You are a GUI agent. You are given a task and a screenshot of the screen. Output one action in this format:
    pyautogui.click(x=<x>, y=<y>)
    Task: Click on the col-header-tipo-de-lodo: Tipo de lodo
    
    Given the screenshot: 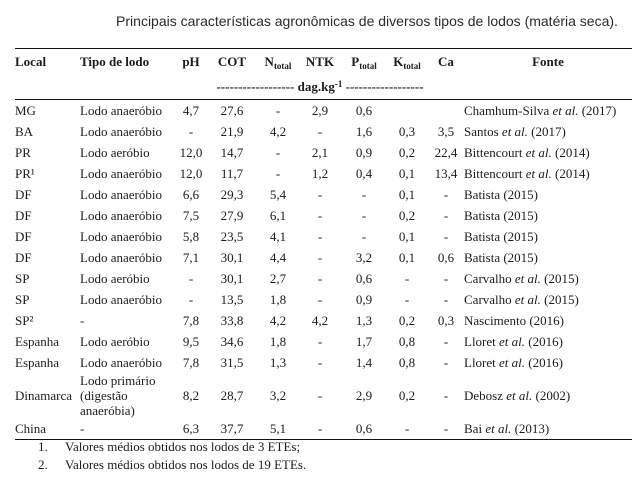 What is the action you would take?
    pyautogui.click(x=128, y=74)
    